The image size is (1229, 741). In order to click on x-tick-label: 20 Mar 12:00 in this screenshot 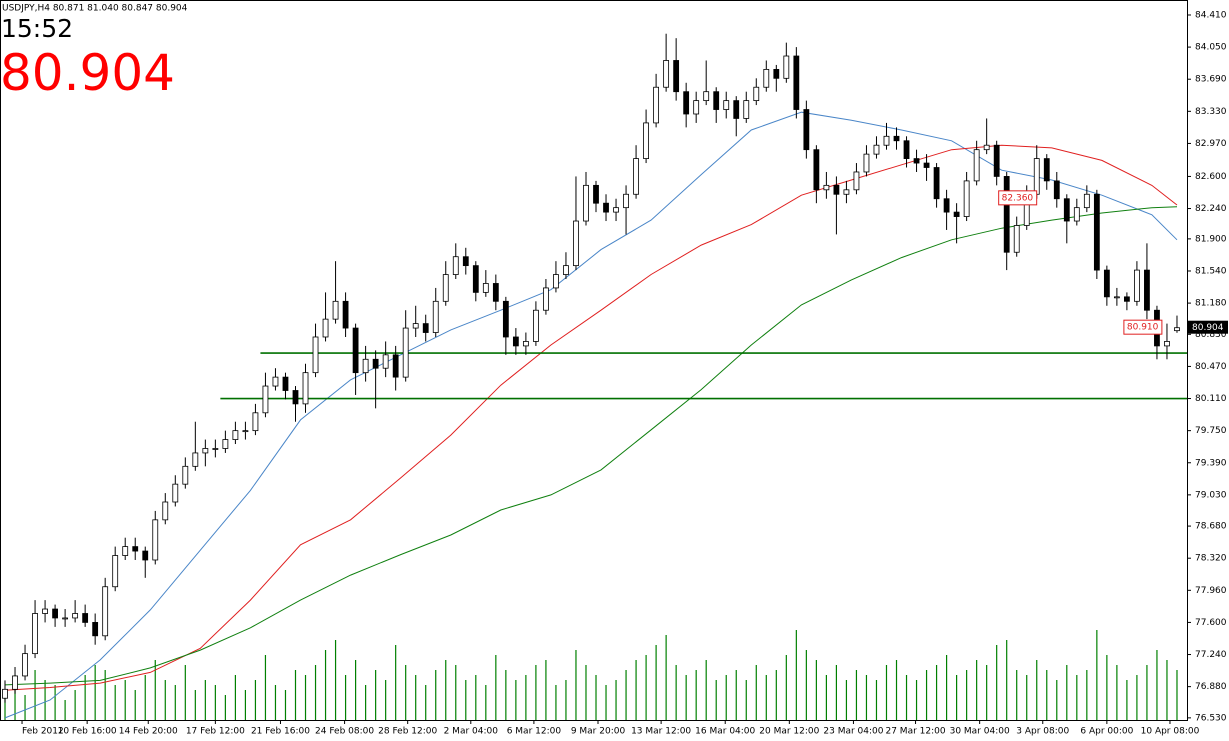, I will do `click(789, 732)`.